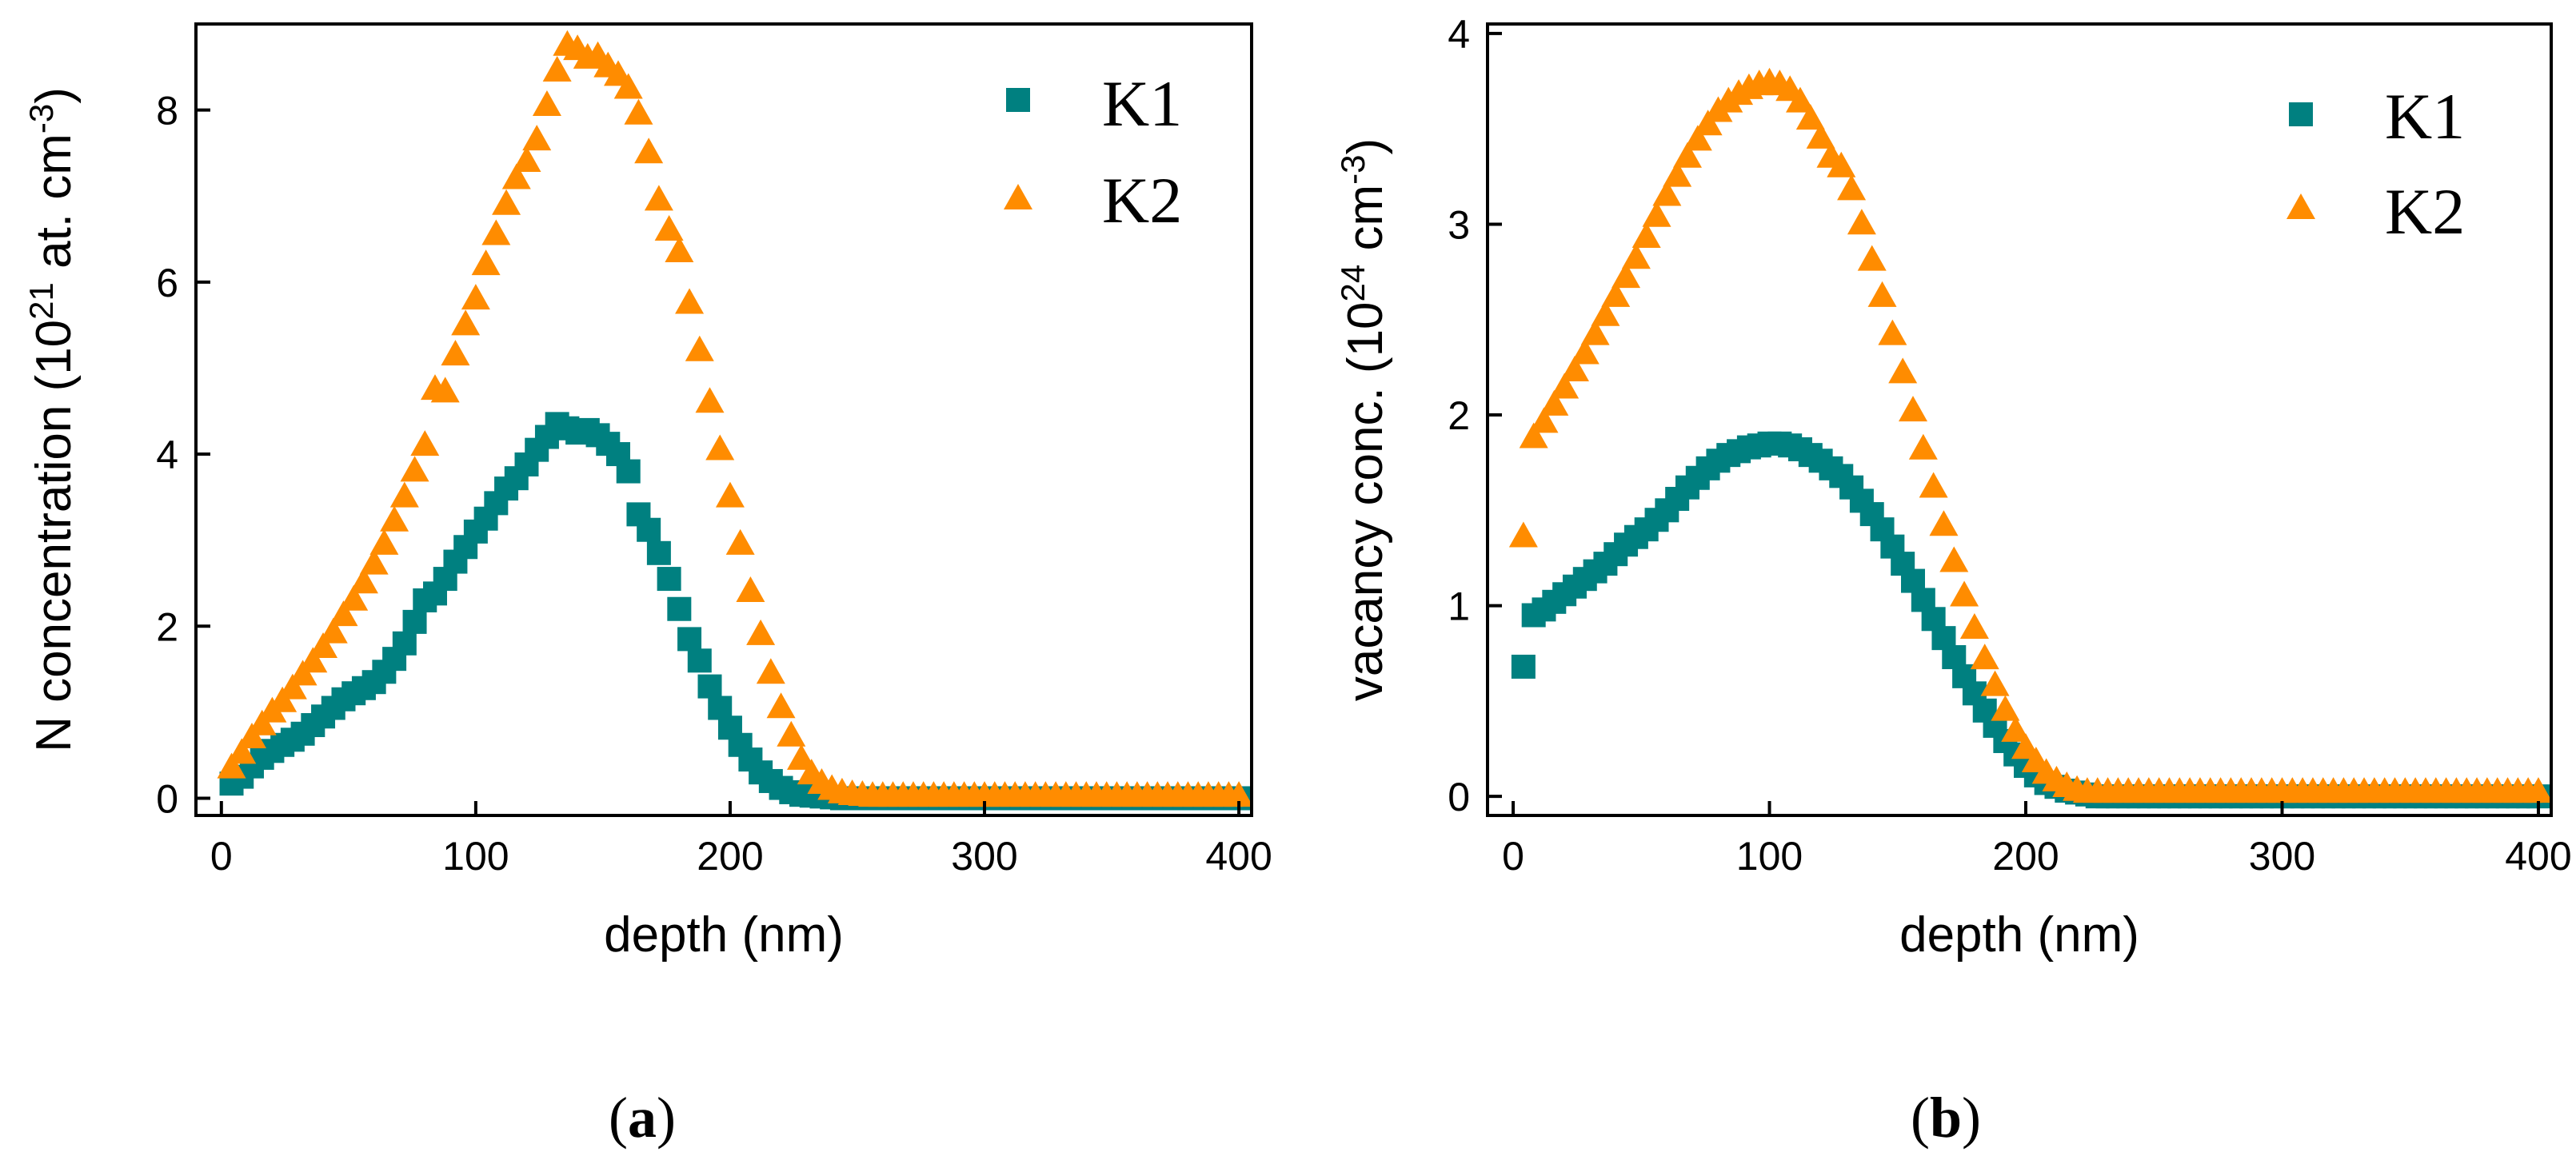 The width and height of the screenshot is (2576, 1168). What do you see at coordinates (2425, 116) in the screenshot?
I see `plot-b-legend-k1-label: K1` at bounding box center [2425, 116].